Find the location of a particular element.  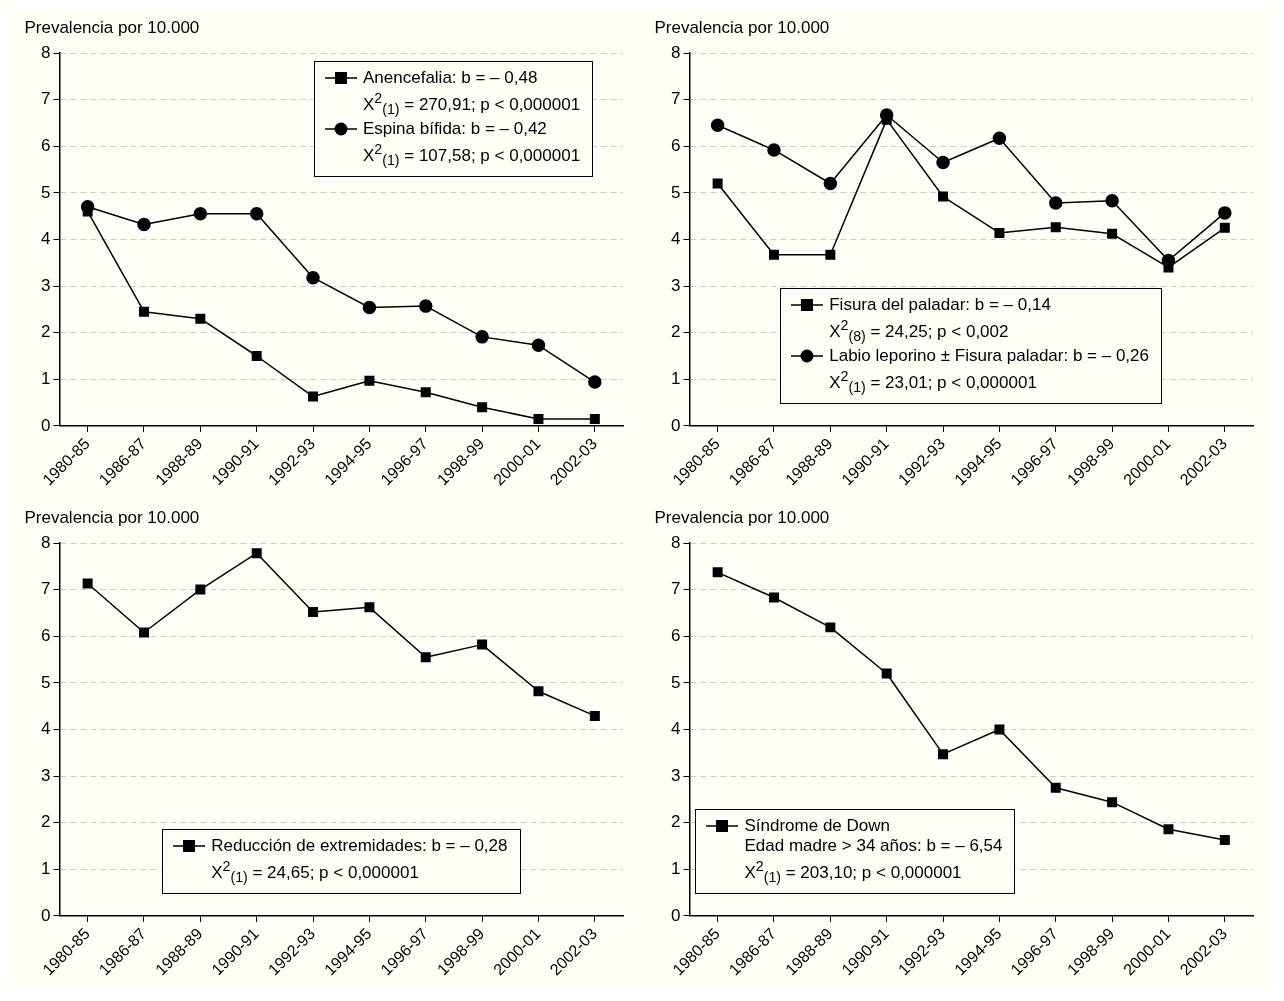

legend-label: Reducción de extremidades: b = – 0,28 X$^{2}$$_{(1)}$ = 24,65; p < 0,000001 is located at coordinates (359, 861).